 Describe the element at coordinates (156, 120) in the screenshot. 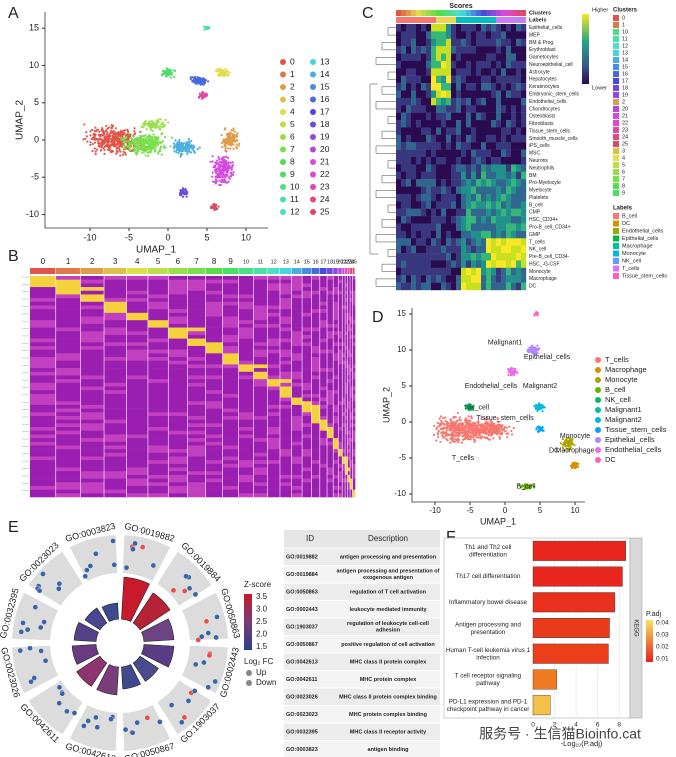

I see `axis` at that location.